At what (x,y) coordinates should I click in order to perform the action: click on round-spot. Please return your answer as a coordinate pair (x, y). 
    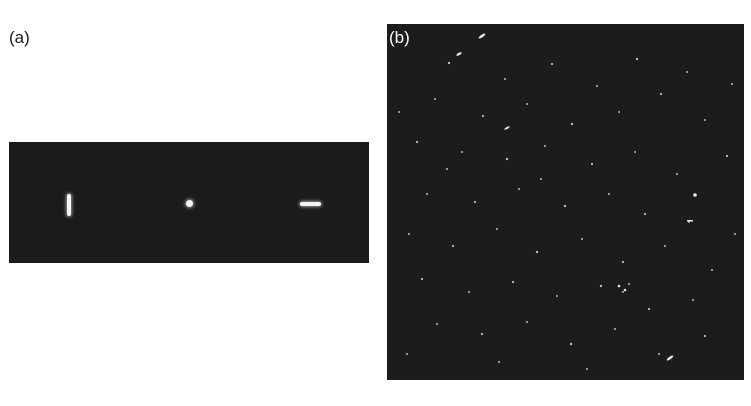
    Looking at the image, I should click on (189, 203).